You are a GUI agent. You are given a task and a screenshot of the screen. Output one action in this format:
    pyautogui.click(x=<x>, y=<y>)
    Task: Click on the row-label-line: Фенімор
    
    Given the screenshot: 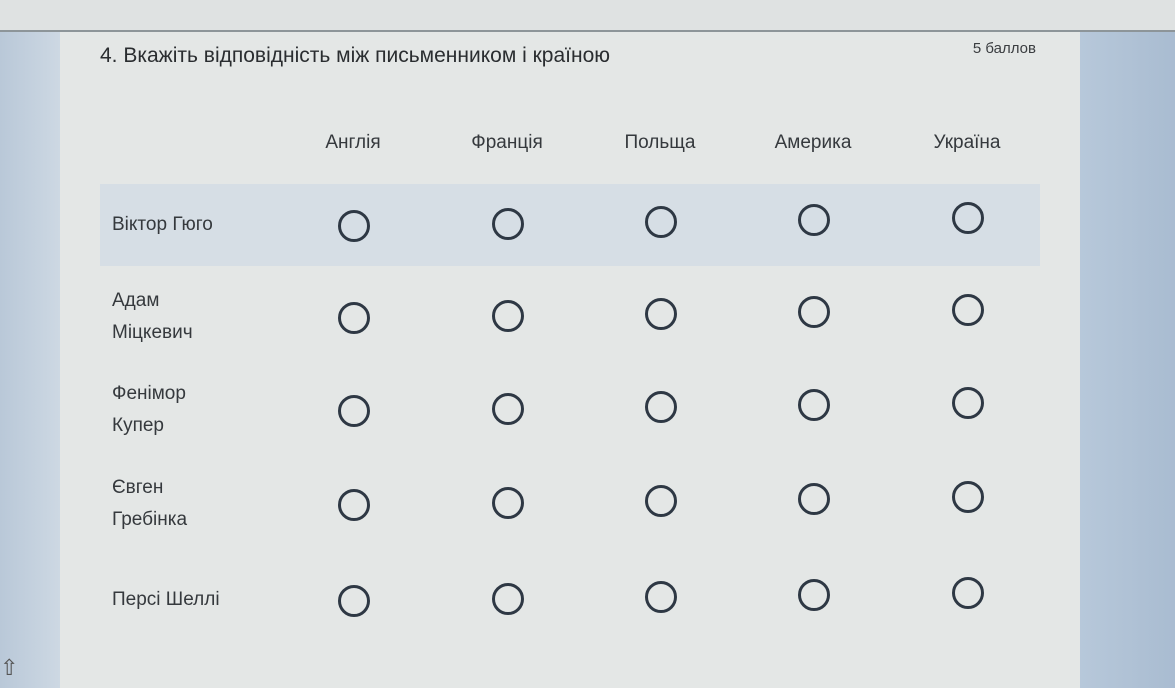 What is the action you would take?
    pyautogui.click(x=149, y=393)
    